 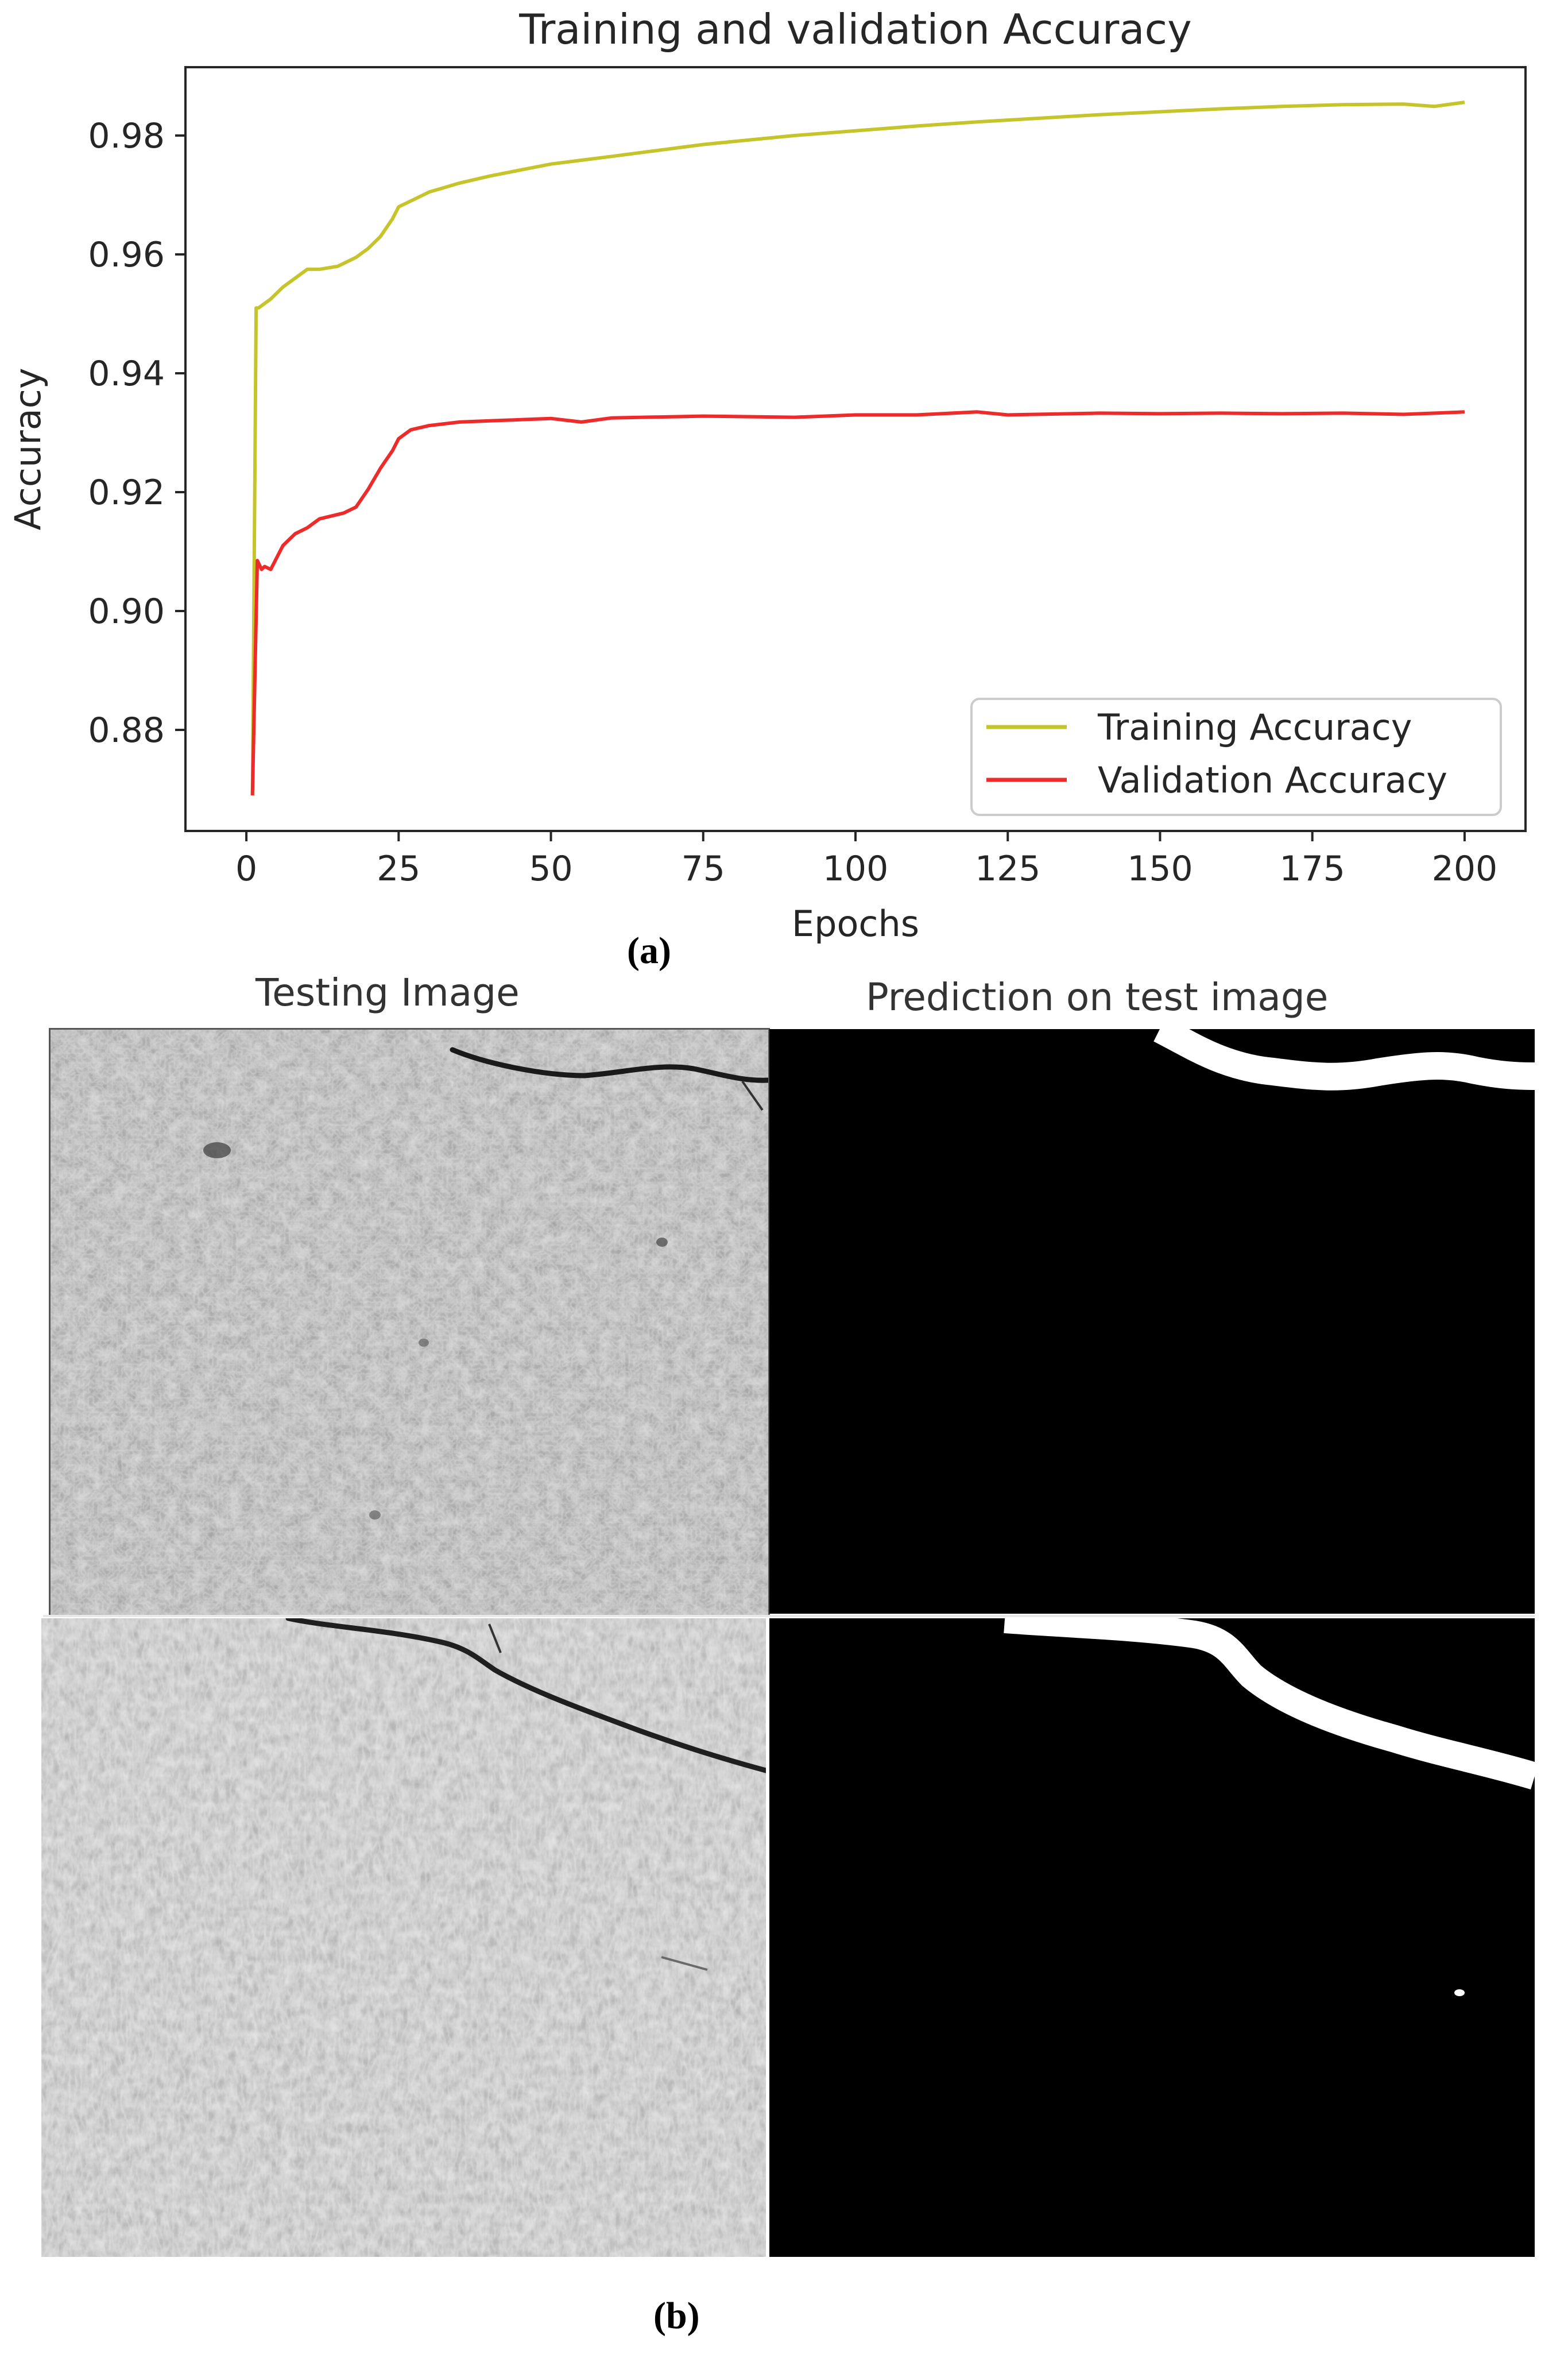 I want to click on x-tick-label: 200, so click(x=1465, y=869).